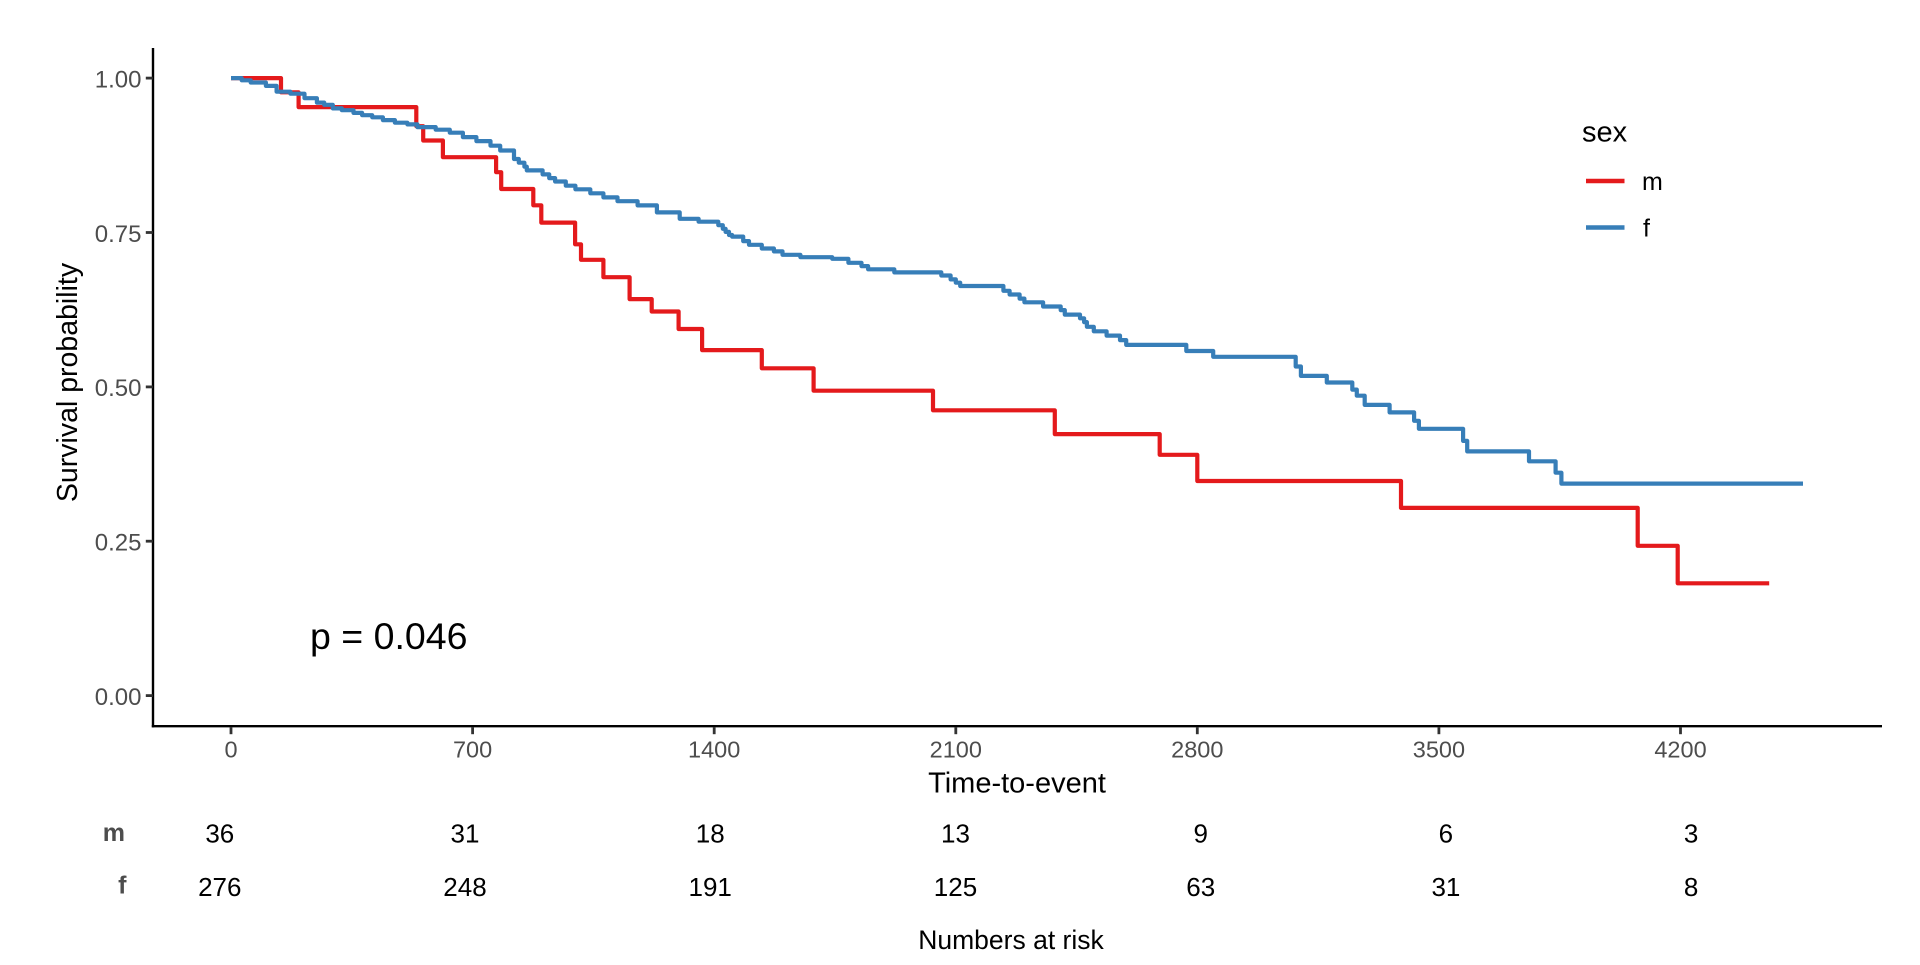  What do you see at coordinates (956, 750) in the screenshot?
I see `svg-text: 2100` at bounding box center [956, 750].